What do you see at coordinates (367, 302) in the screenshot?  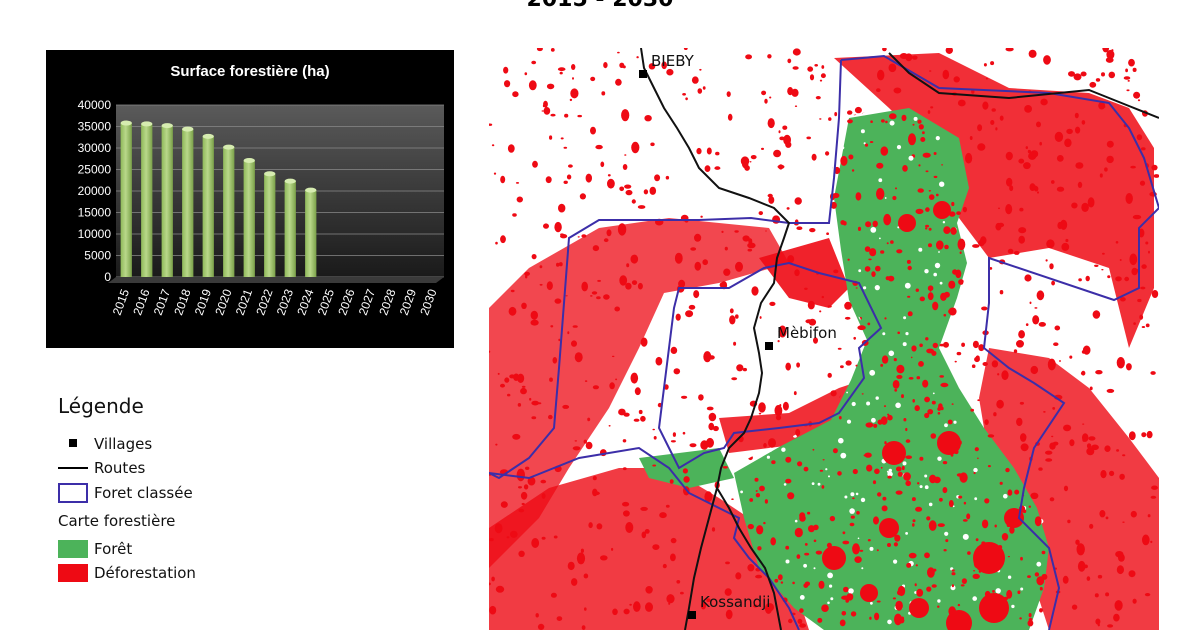 I see `x-tick-label: 2027` at bounding box center [367, 302].